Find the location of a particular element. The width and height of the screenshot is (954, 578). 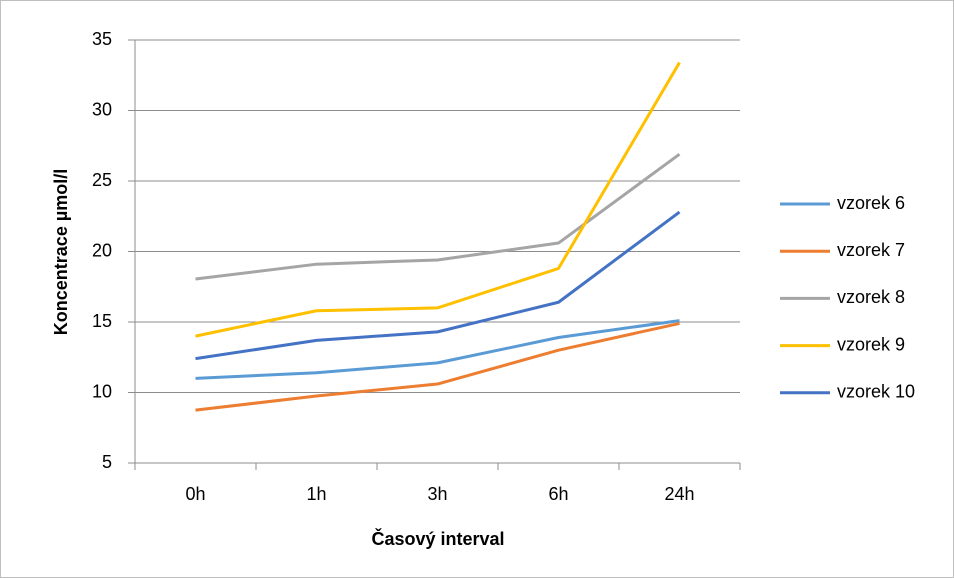

y-tick-label: 25 is located at coordinates (102, 180).